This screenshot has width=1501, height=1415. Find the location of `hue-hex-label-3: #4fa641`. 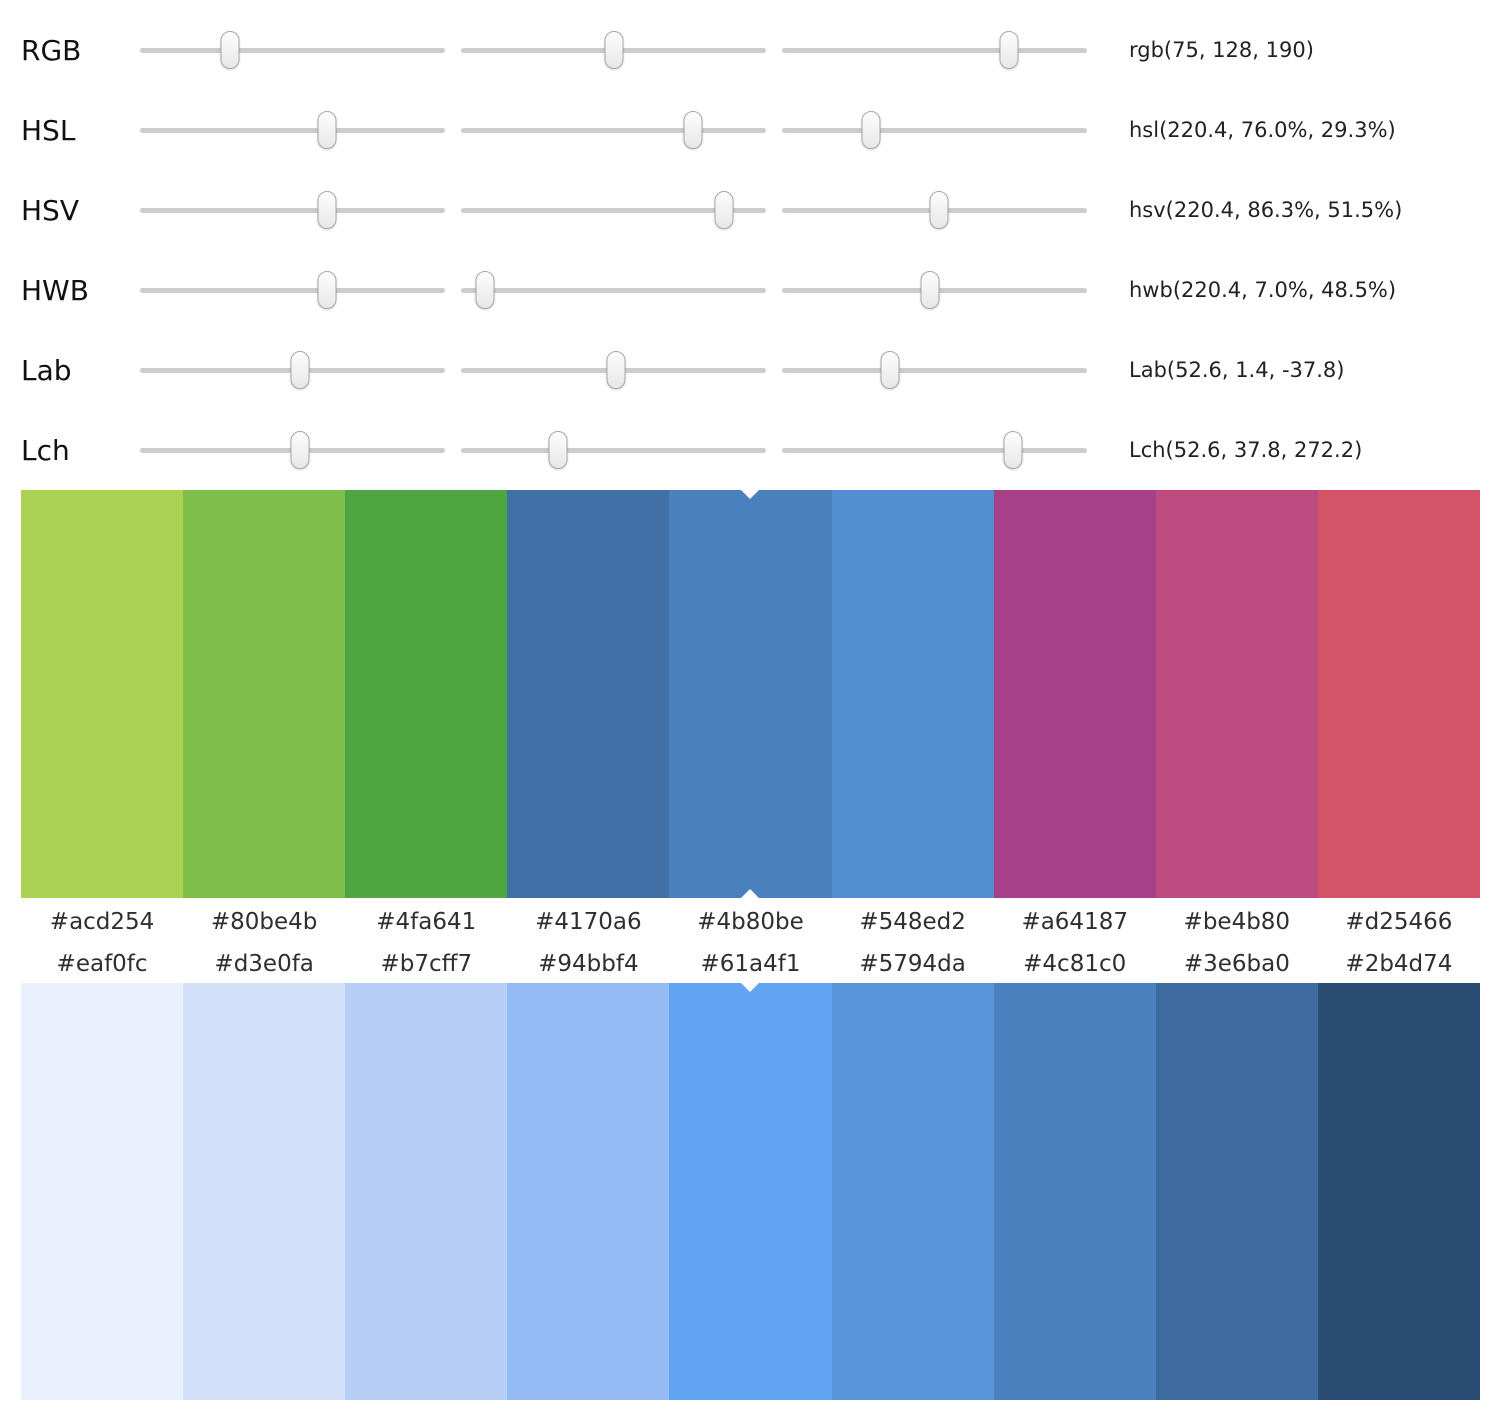

hue-hex-label-3: #4fa641 is located at coordinates (426, 921).